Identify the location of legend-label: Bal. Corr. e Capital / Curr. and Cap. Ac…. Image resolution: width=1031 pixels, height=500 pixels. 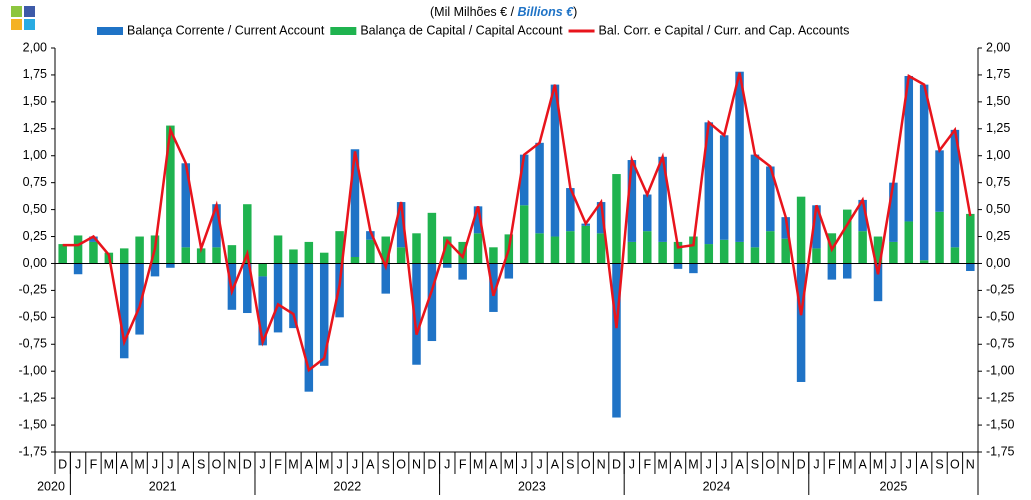
(724, 30).